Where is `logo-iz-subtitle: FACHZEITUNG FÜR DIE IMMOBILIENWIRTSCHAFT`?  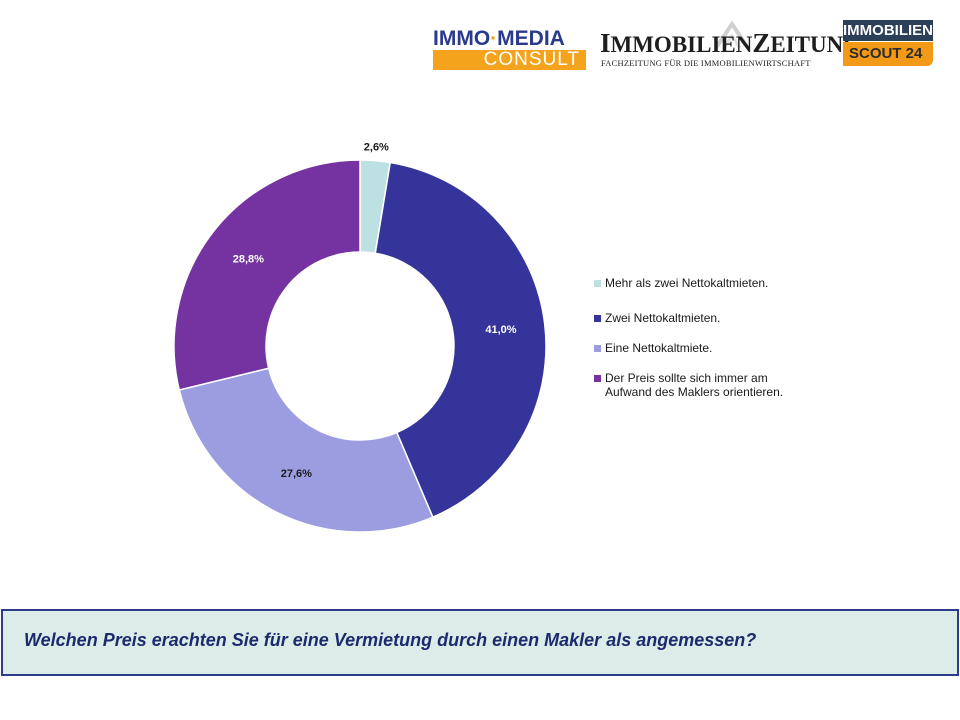 logo-iz-subtitle: FACHZEITUNG FÜR DIE IMMOBILIENWIRTSCHAFT is located at coordinates (706, 63).